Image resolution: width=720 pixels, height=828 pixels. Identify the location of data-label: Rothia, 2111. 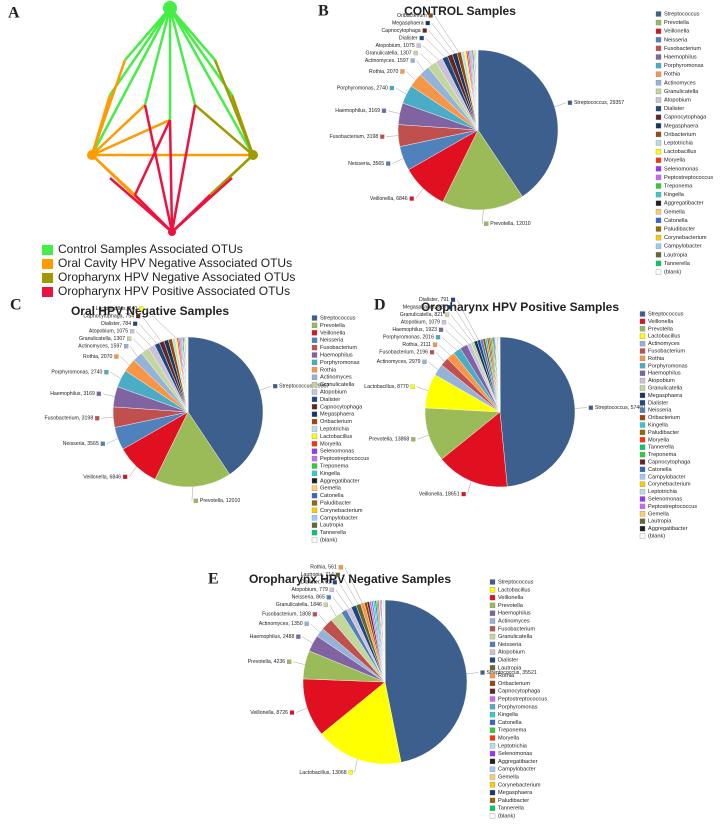
(416, 345).